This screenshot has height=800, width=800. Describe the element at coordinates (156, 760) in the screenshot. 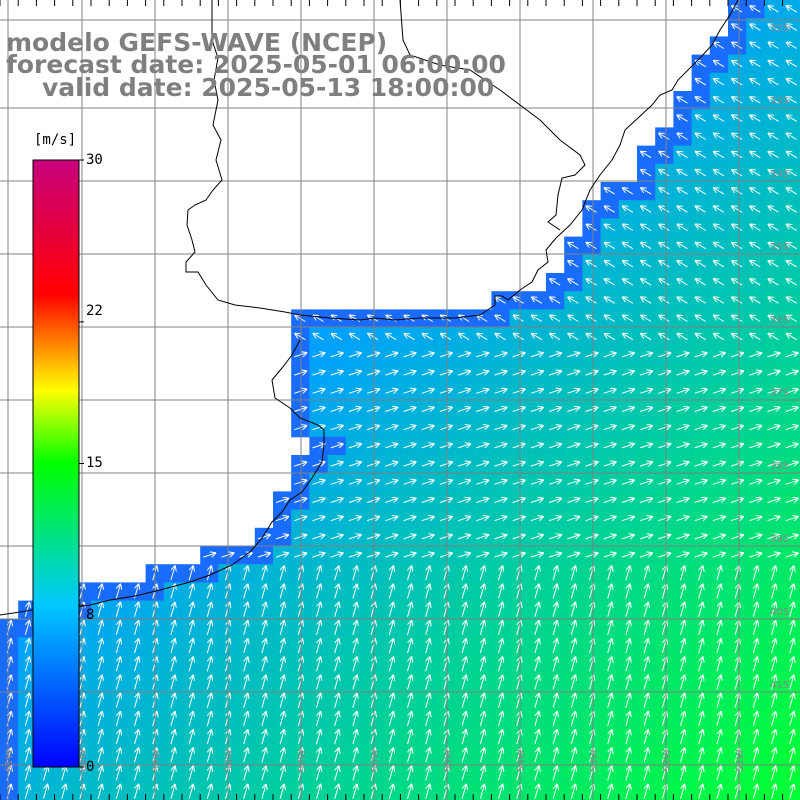

I see `lon-label: 59W` at that location.